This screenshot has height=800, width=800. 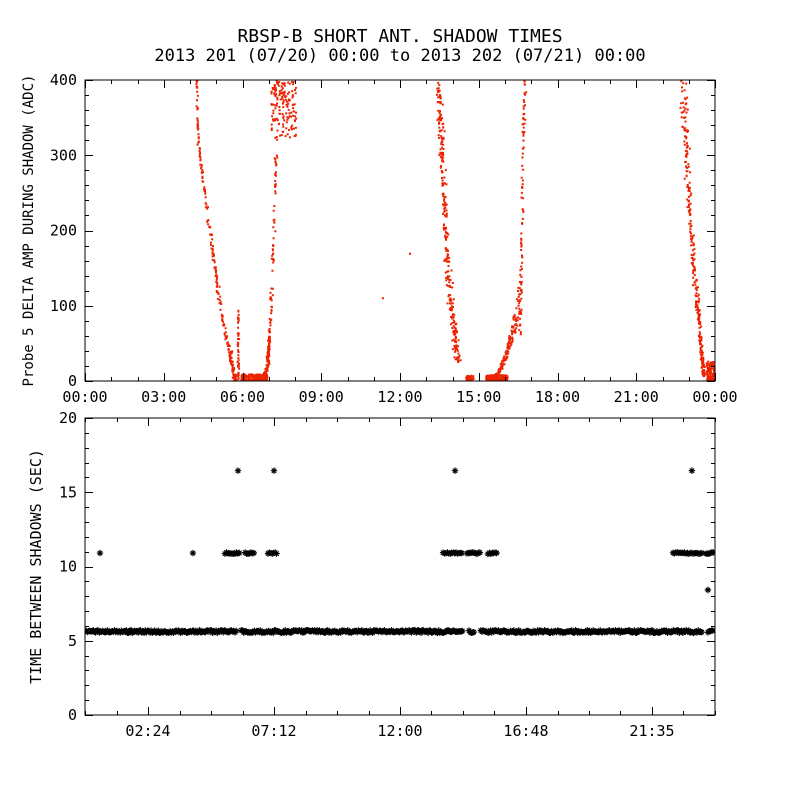 What do you see at coordinates (557, 397) in the screenshot?
I see `svg-text: 18:00` at bounding box center [557, 397].